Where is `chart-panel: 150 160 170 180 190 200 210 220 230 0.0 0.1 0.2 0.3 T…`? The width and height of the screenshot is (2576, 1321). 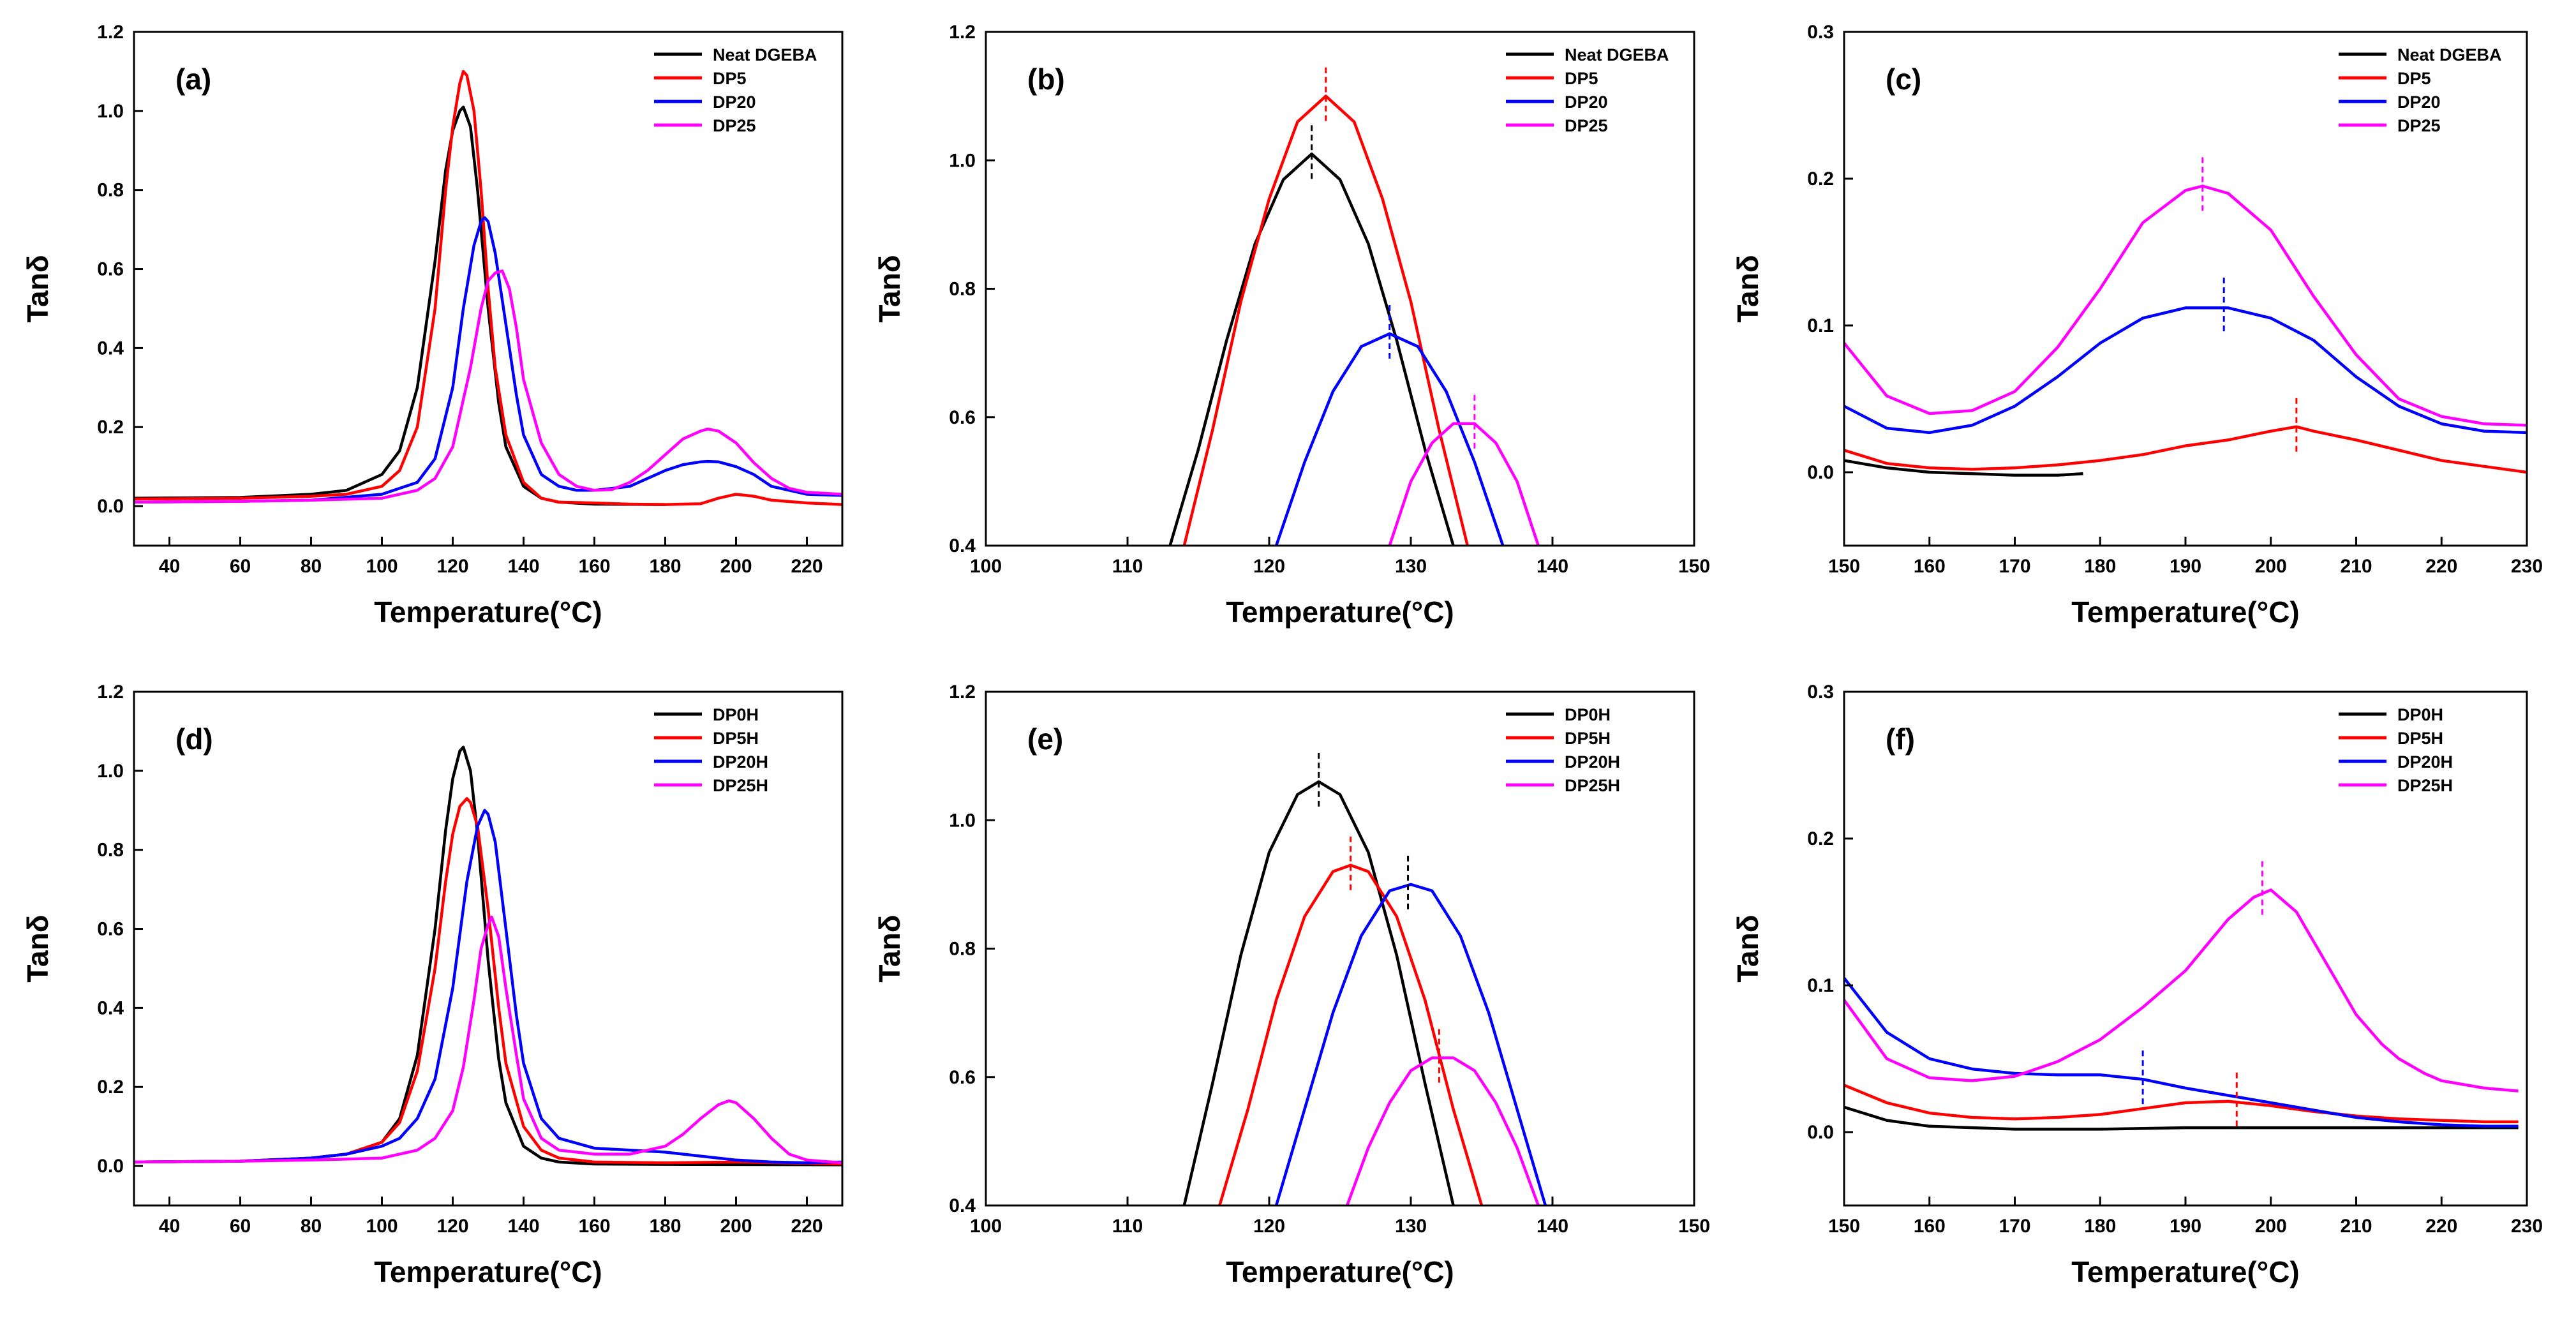
chart-panel: 150 160 170 180 190 200 210 220 230 0.0 0.1 0.2 0.3 T… is located at coordinates (2137, 325).